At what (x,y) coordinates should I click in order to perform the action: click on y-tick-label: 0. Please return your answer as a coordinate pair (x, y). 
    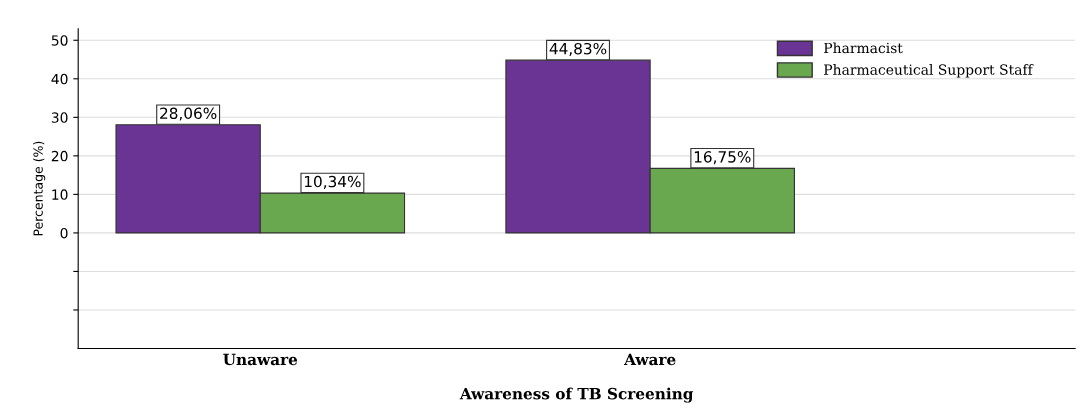
    Looking at the image, I should click on (64, 233).